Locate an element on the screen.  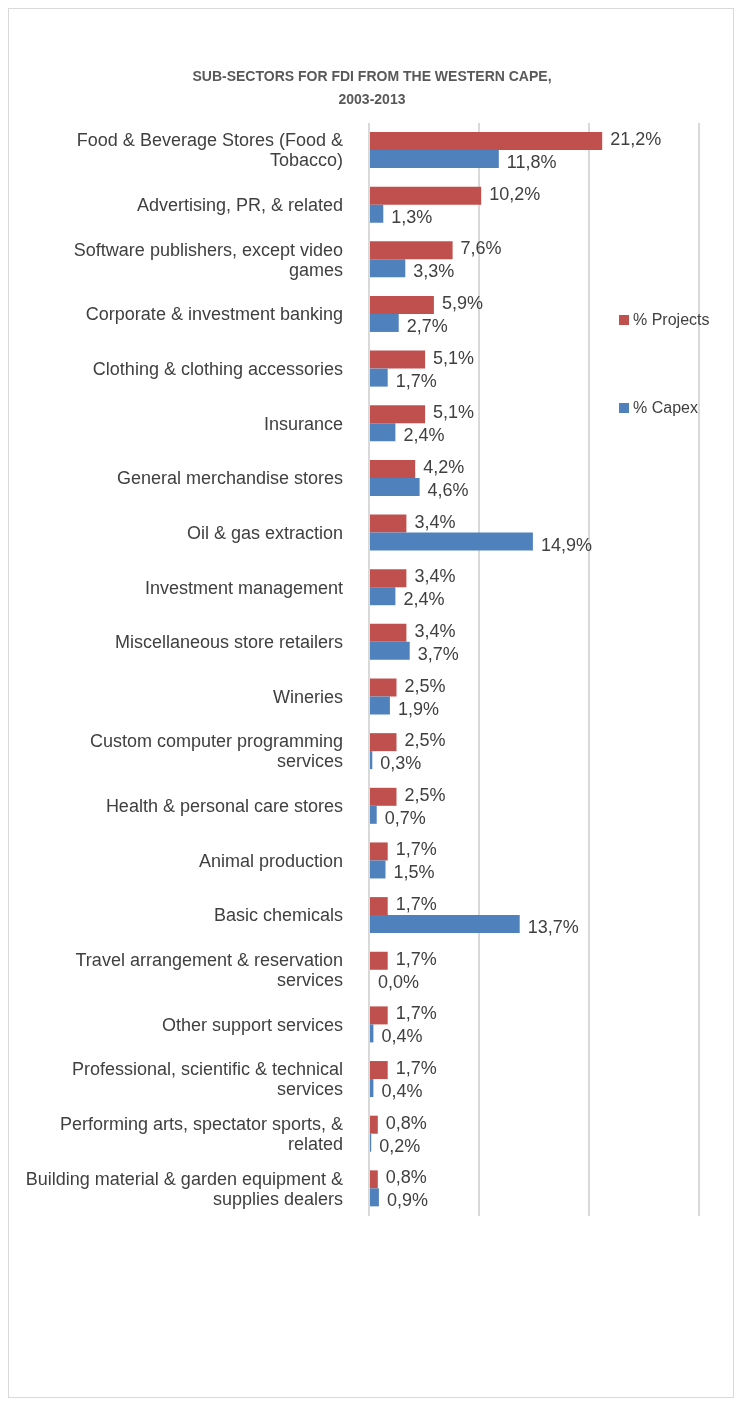
data-label: 21,2% is located at coordinates (636, 139).